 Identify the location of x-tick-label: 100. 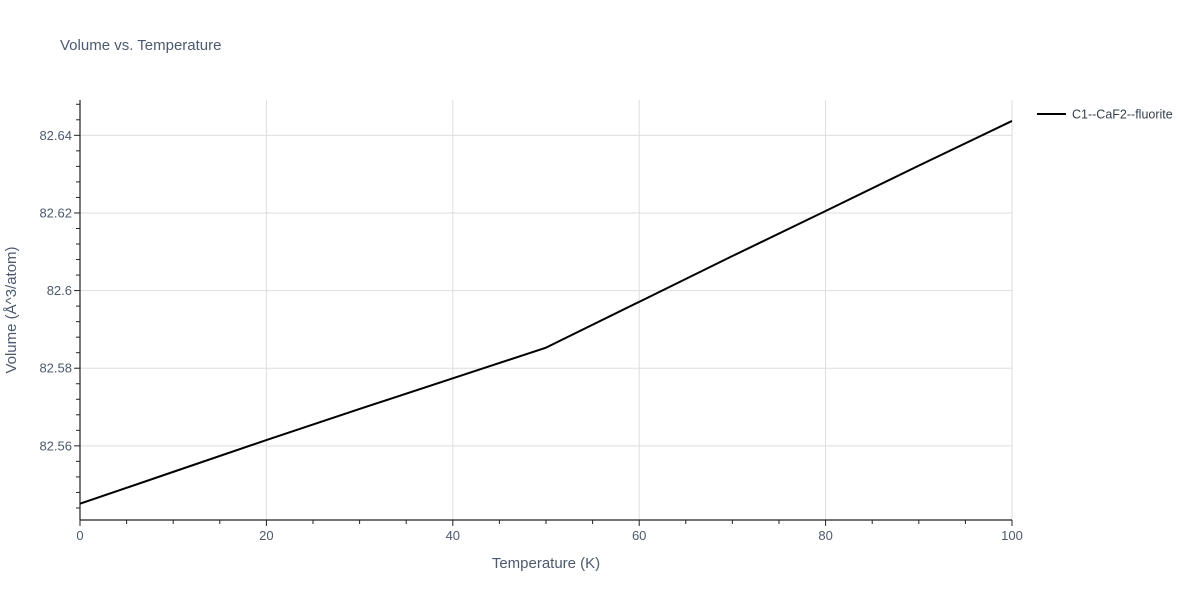
(1012, 535).